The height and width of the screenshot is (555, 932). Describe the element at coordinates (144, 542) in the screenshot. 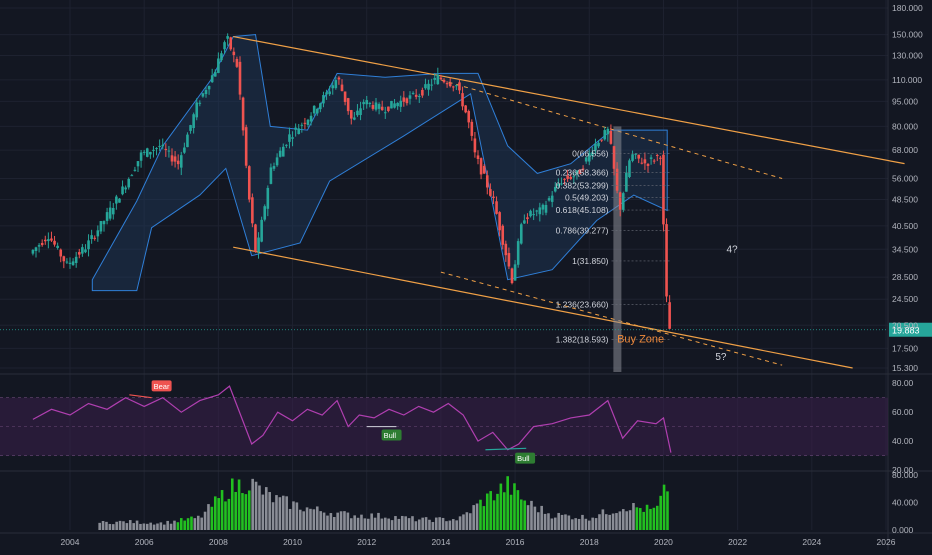

I see `time-axis-label: 2006` at that location.